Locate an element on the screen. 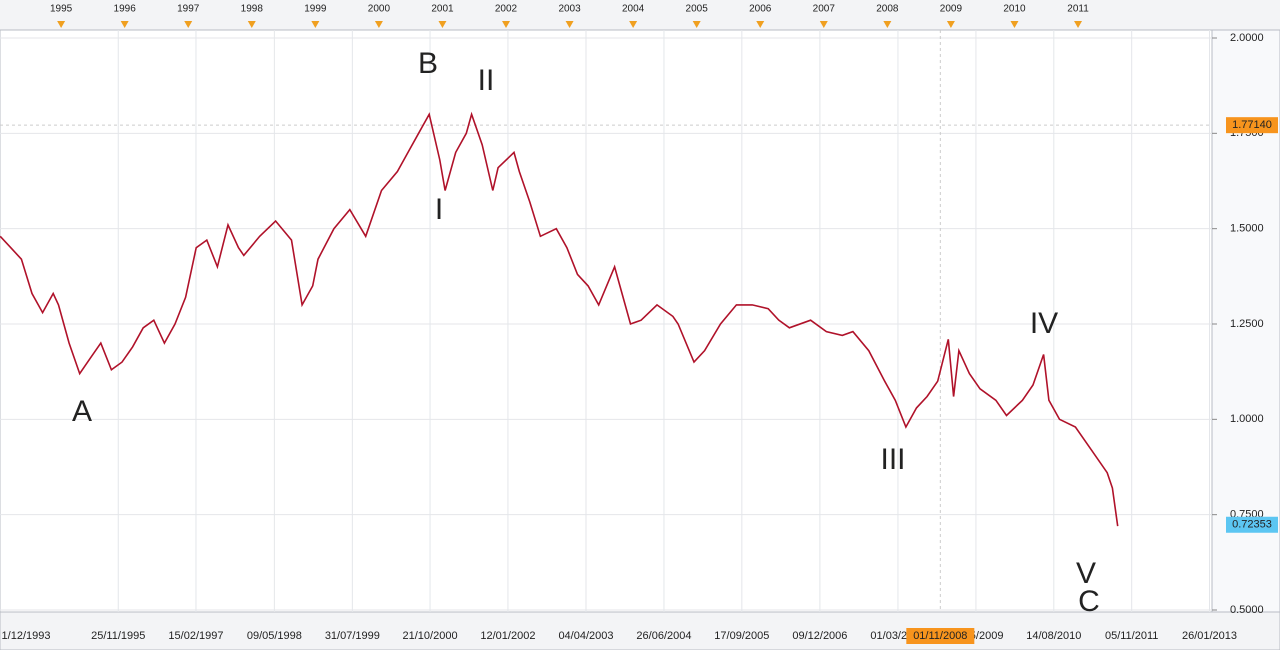 The height and width of the screenshot is (650, 1280). wave-label: II is located at coordinates (486, 80).